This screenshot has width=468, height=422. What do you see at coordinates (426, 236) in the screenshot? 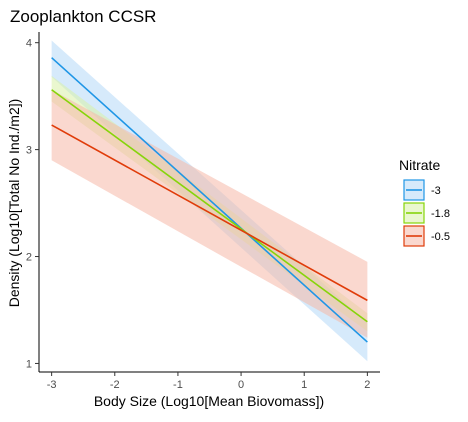
I see `legend-item-0-5: -0.5` at bounding box center [426, 236].